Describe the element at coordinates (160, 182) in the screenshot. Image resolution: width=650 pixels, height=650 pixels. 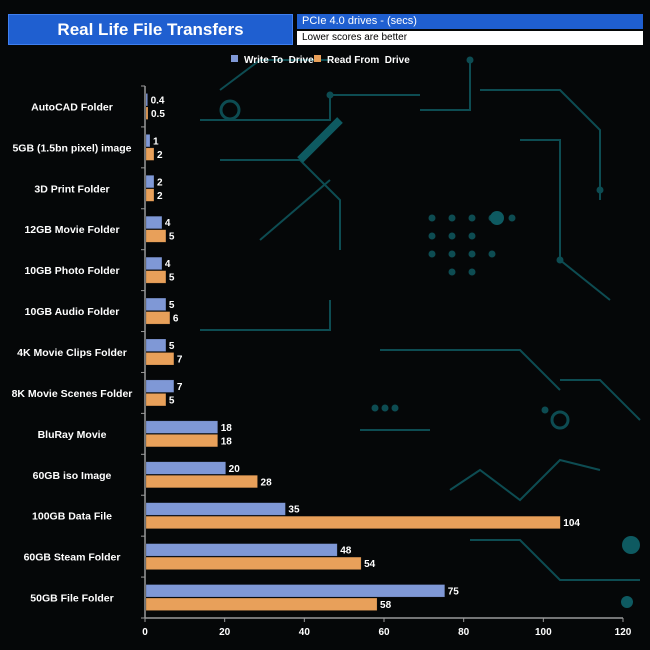
I see `value-label-write: 2` at that location.